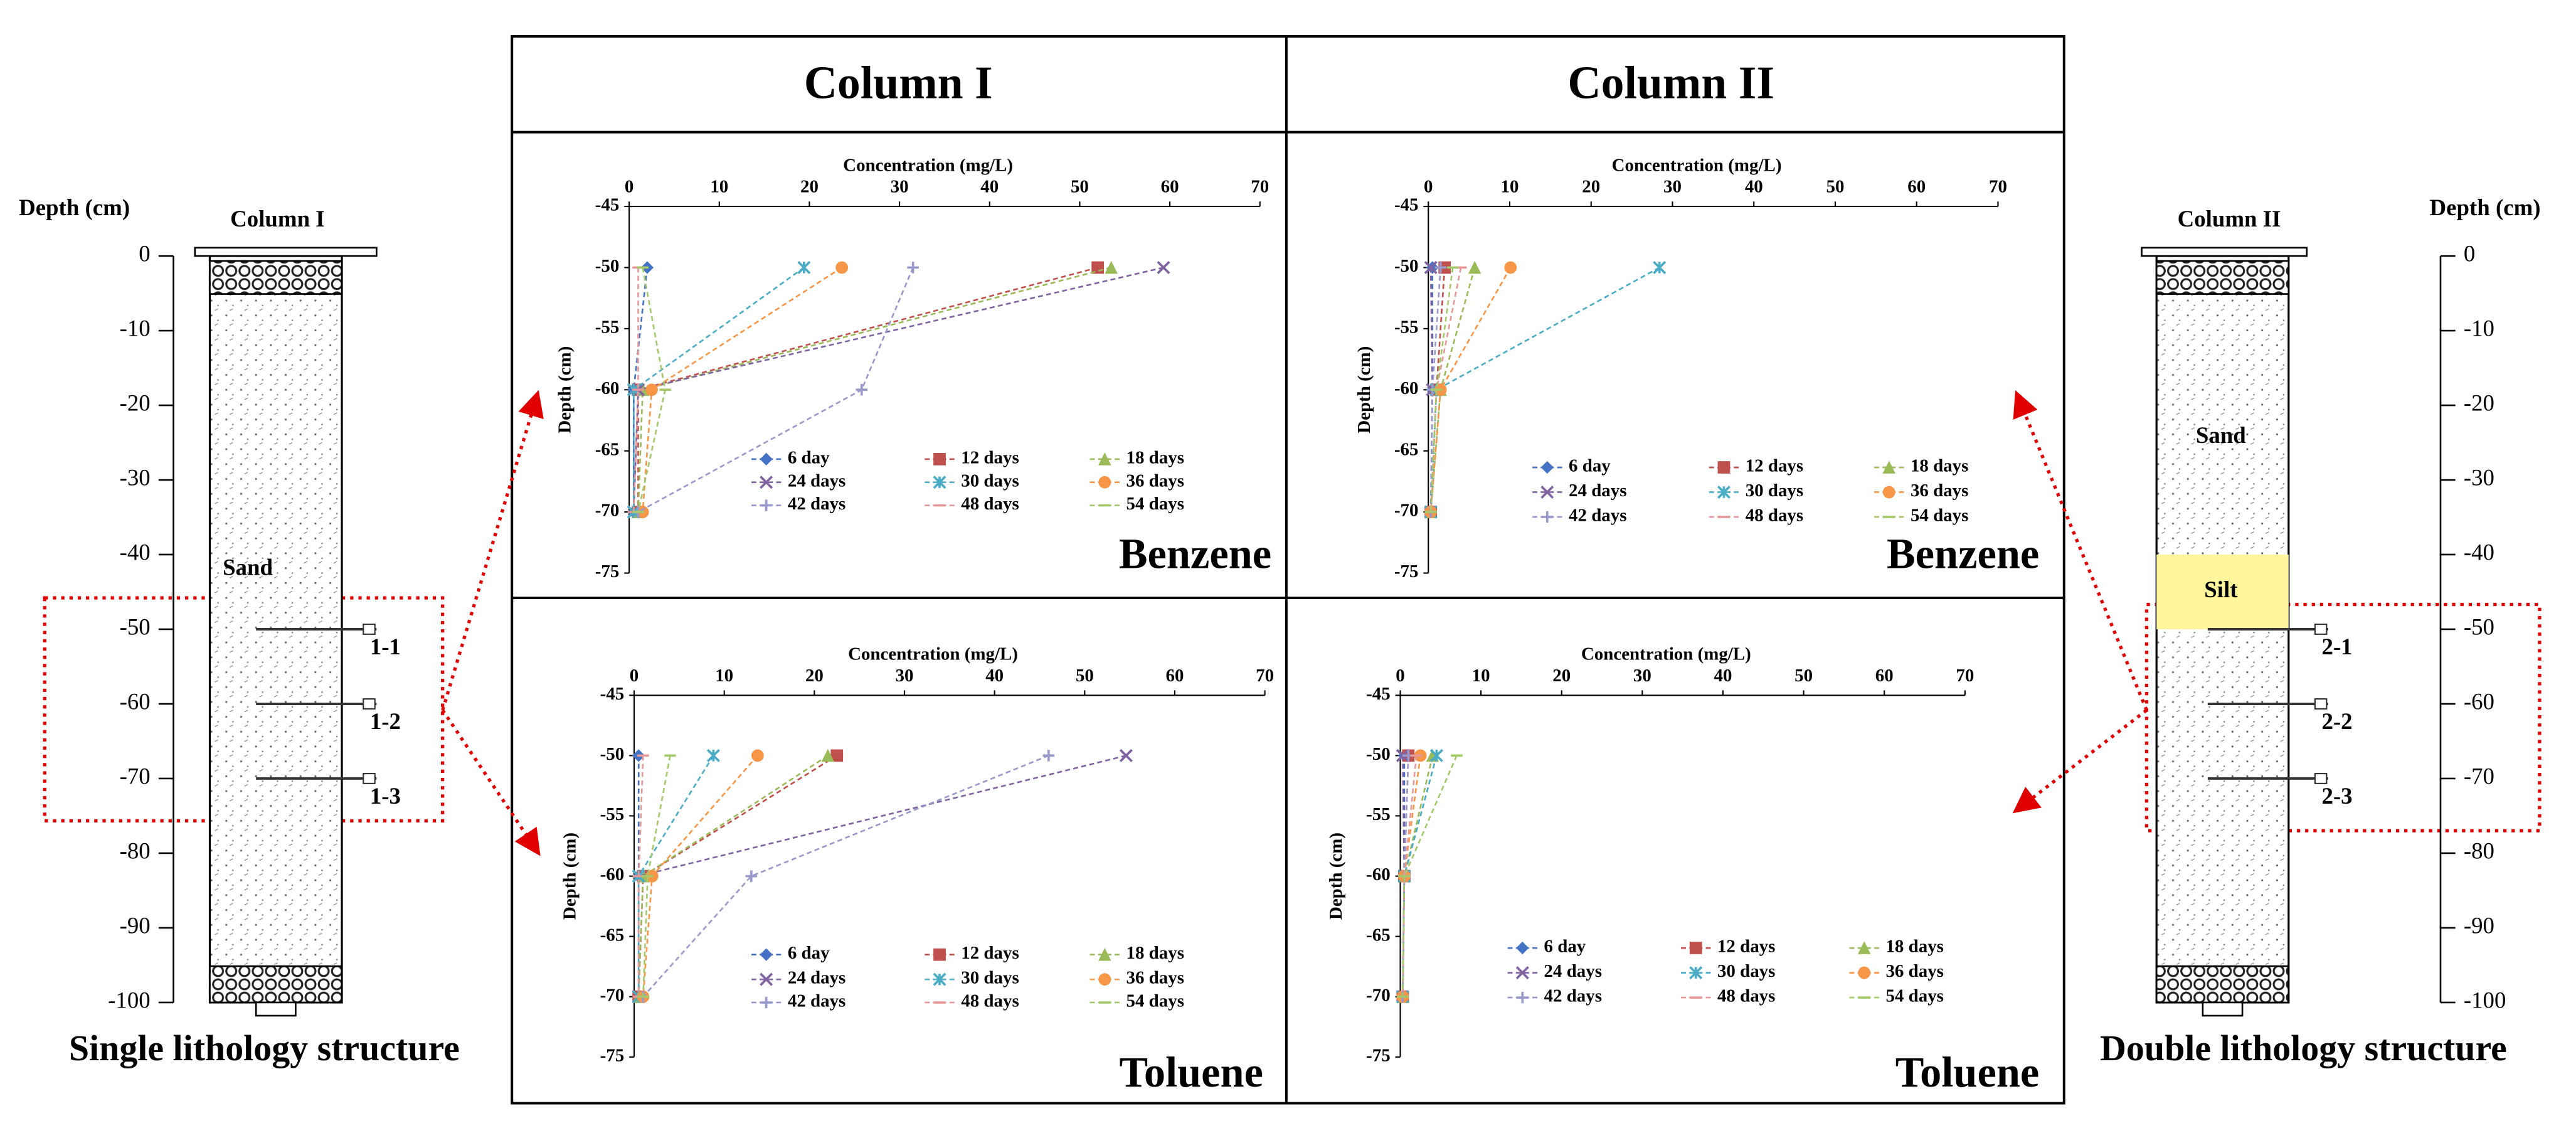 This screenshot has height=1128, width=2576. What do you see at coordinates (1378, 935) in the screenshot?
I see `y-tick-label: -65` at bounding box center [1378, 935].